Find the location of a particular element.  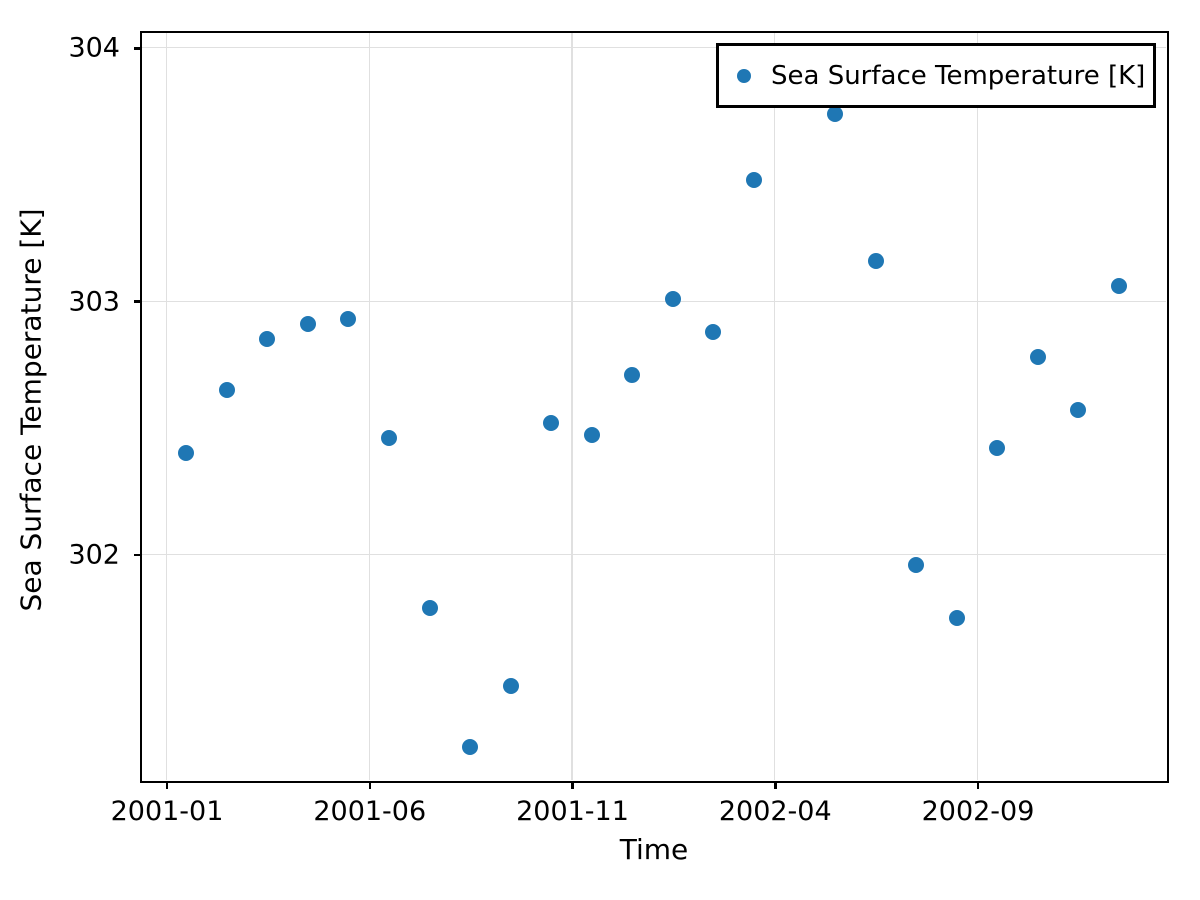

legend-label: Sea Surface Temperature [K] is located at coordinates (958, 75).